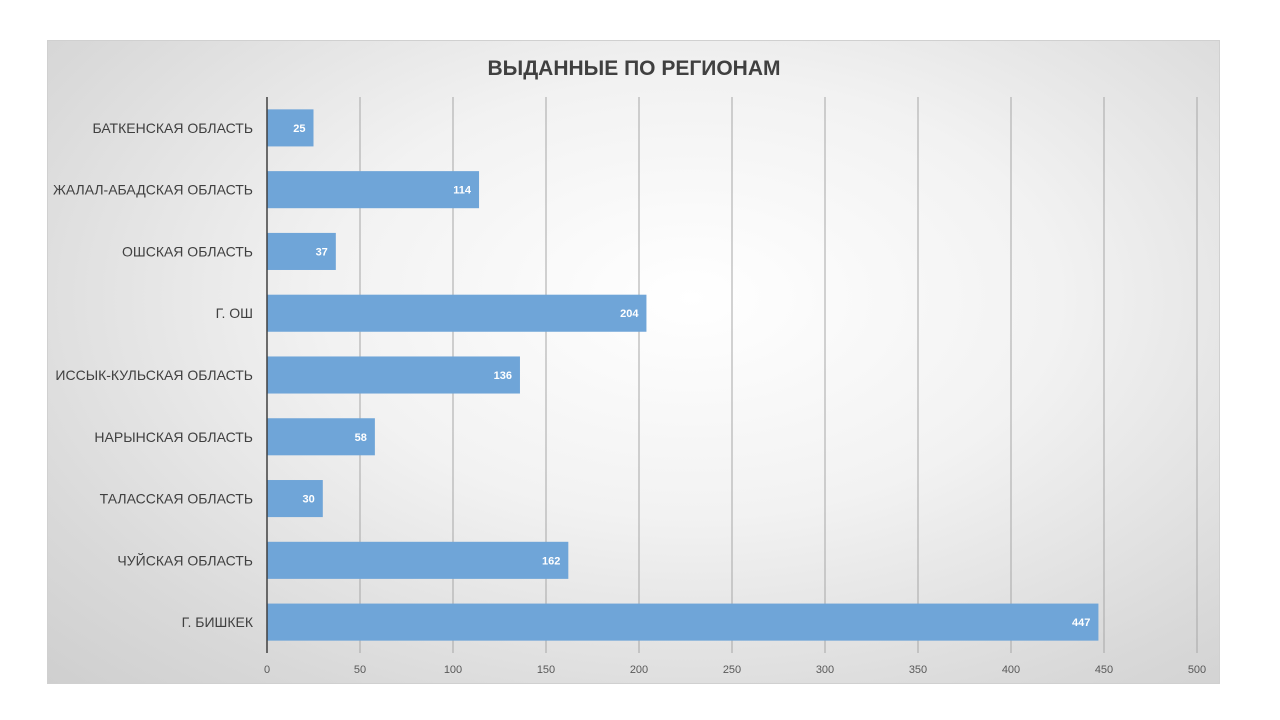 This screenshot has width=1280, height=720. What do you see at coordinates (1104, 670) in the screenshot?
I see `x-tick-label: 450` at bounding box center [1104, 670].